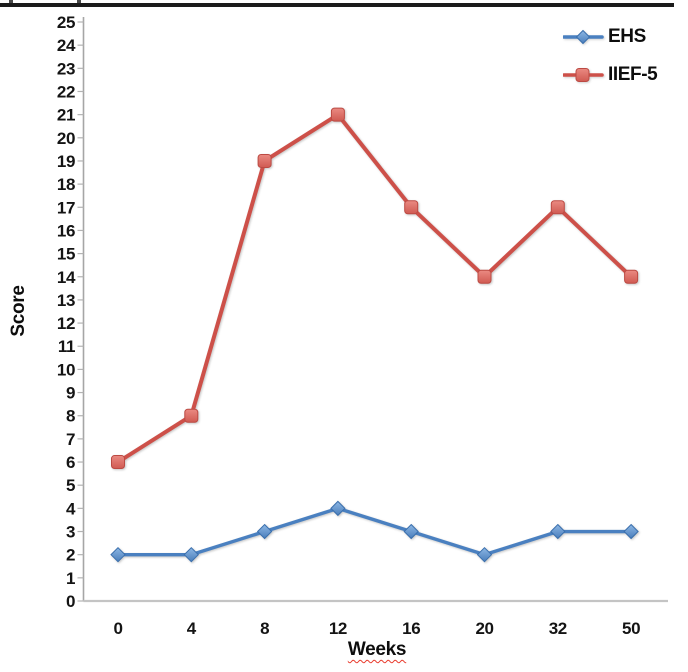 The width and height of the screenshot is (688, 672). What do you see at coordinates (70, 601) in the screenshot?
I see `y-tick-label: 0` at bounding box center [70, 601].